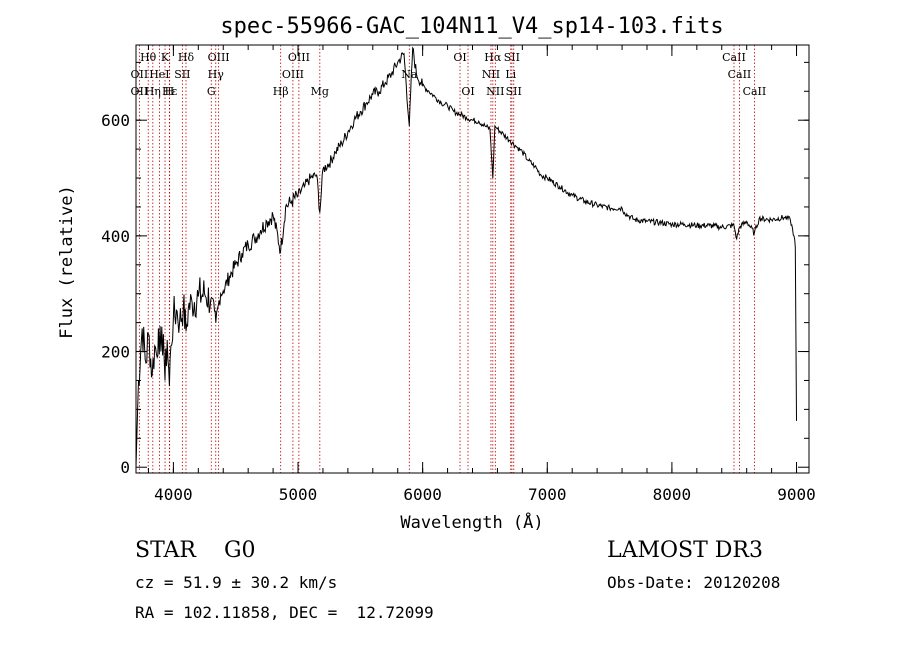 The width and height of the screenshot is (900, 649). What do you see at coordinates (685, 550) in the screenshot?
I see `survey-name: LAMOST DR3` at bounding box center [685, 550].